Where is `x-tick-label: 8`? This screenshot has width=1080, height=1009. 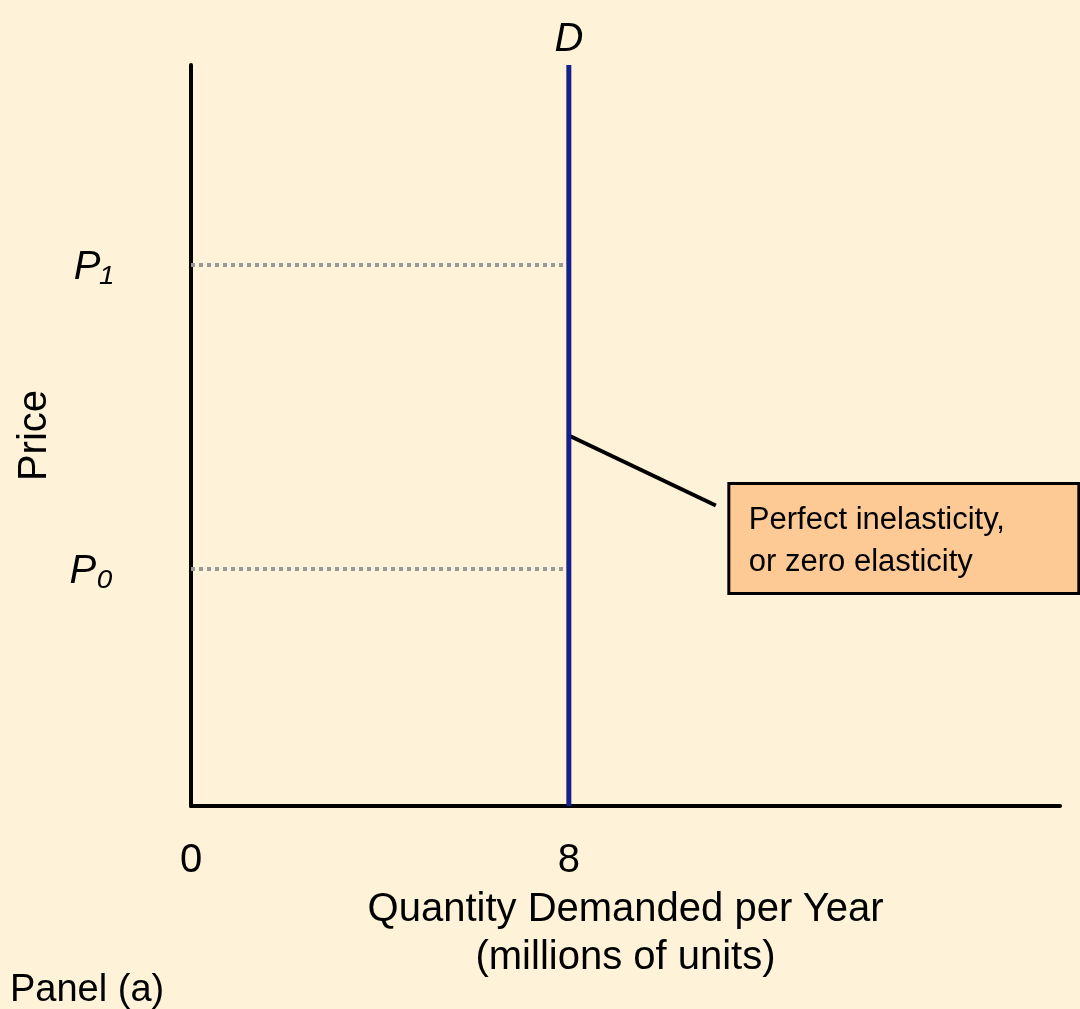 x-tick-label: 8 is located at coordinates (568, 858).